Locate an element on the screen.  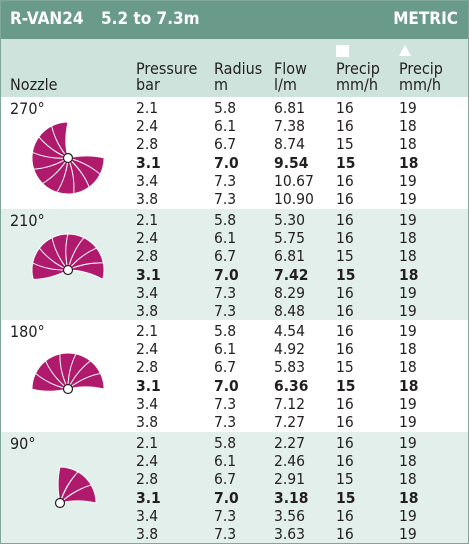
table-row: 3.1 7.0 7.42 15 18 is located at coordinates (234, 275).